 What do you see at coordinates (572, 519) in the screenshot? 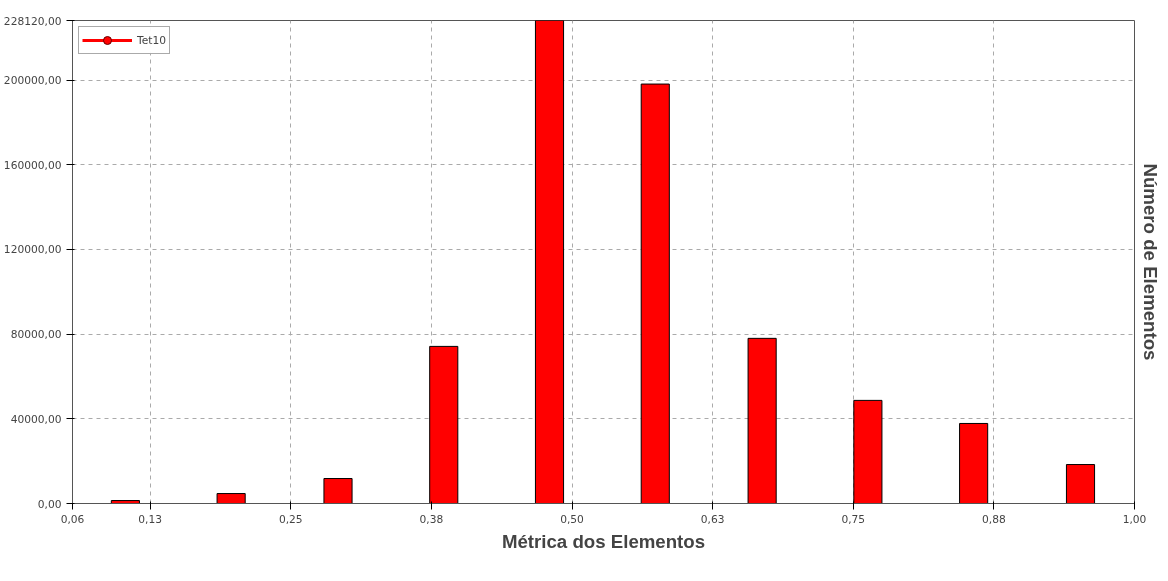
I see `x-tick-label: 0,50` at bounding box center [572, 519].